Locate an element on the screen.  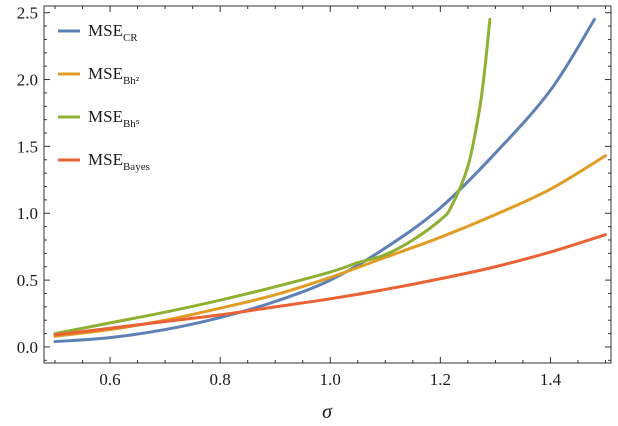
y-tick-label: 0.0 is located at coordinates (27, 347).